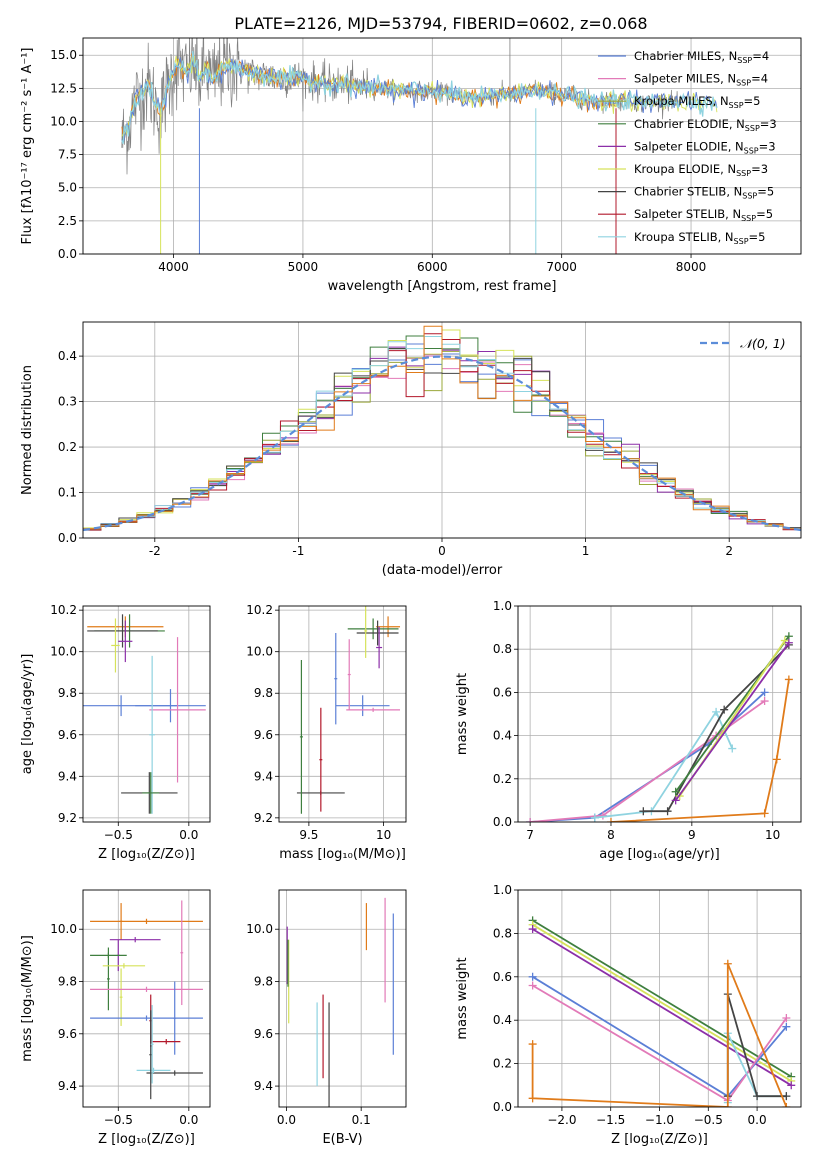 The height and width of the screenshot is (1170, 819). Describe the element at coordinates (342, 854) in the screenshot. I see `x-axis-label: mass [log₁₀(M/M⊙)]` at that location.